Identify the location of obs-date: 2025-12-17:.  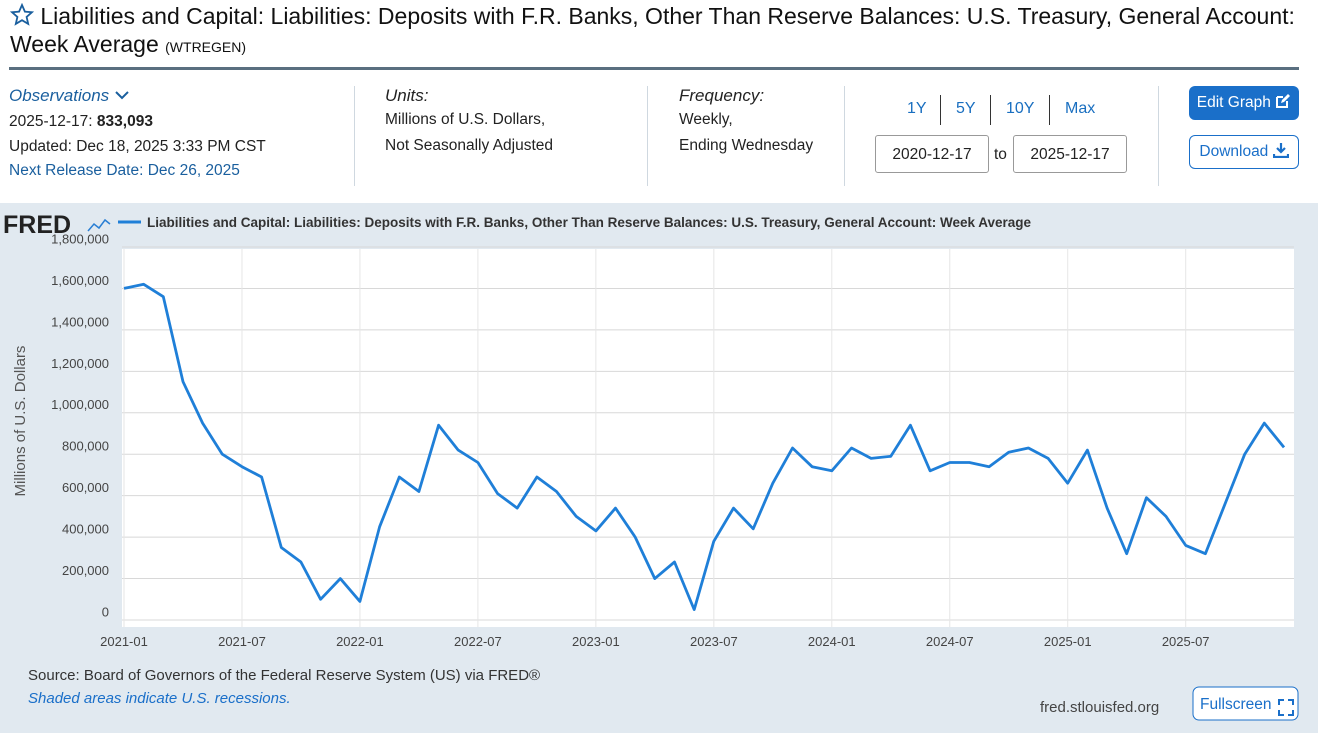
(51, 121).